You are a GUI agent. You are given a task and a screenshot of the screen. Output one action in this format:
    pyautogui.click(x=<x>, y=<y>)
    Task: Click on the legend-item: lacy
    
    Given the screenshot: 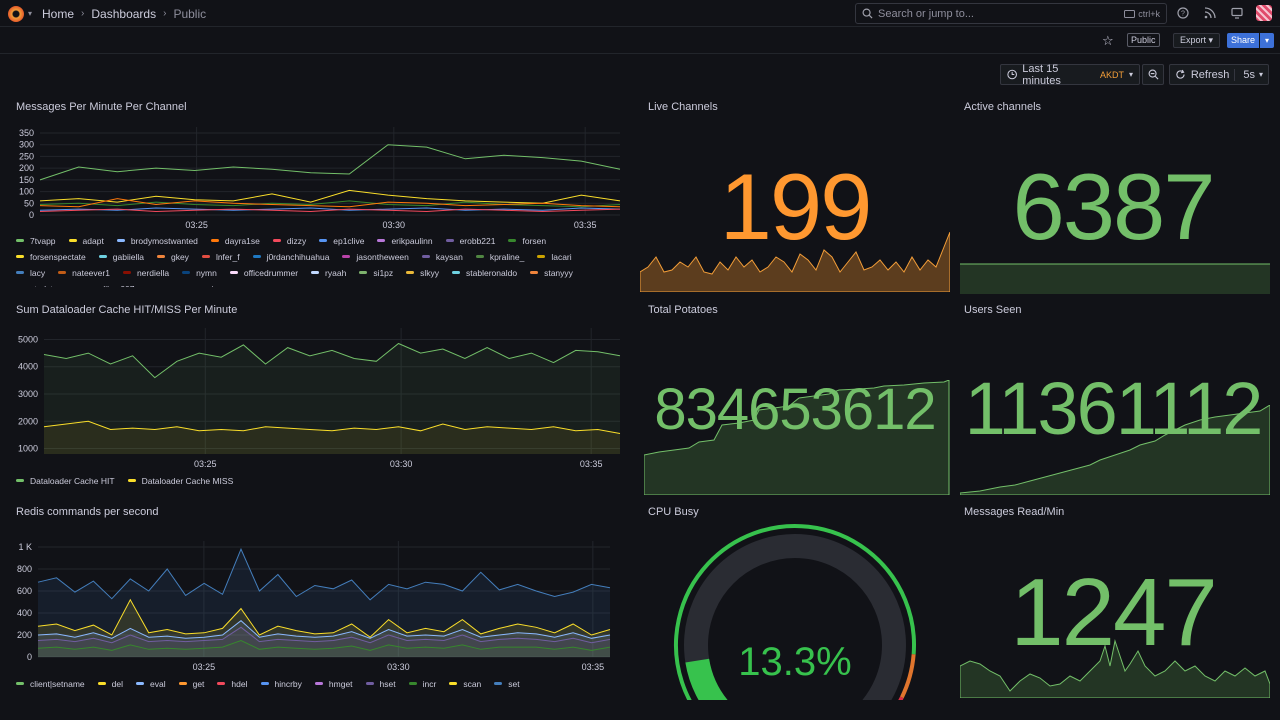 What is the action you would take?
    pyautogui.click(x=30, y=272)
    